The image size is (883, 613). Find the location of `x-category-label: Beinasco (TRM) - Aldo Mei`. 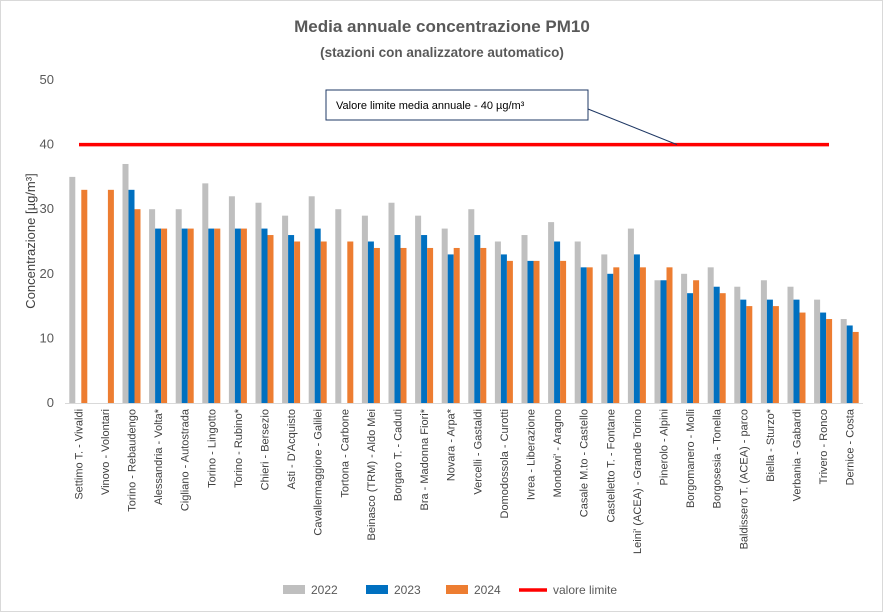

x-category-label: Beinasco (TRM) - Aldo Mei is located at coordinates (372, 474).